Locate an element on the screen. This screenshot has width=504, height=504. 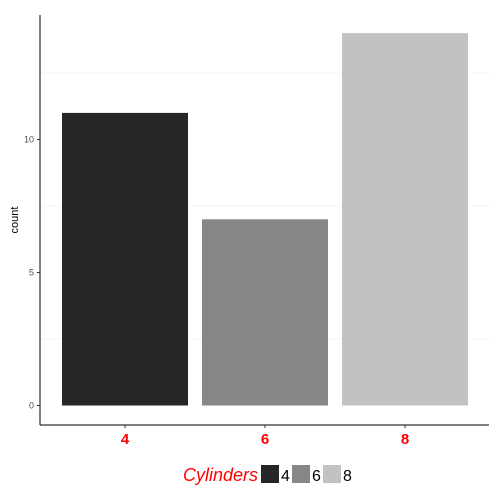
legend-items: 4 6 8 is located at coordinates (306, 475).